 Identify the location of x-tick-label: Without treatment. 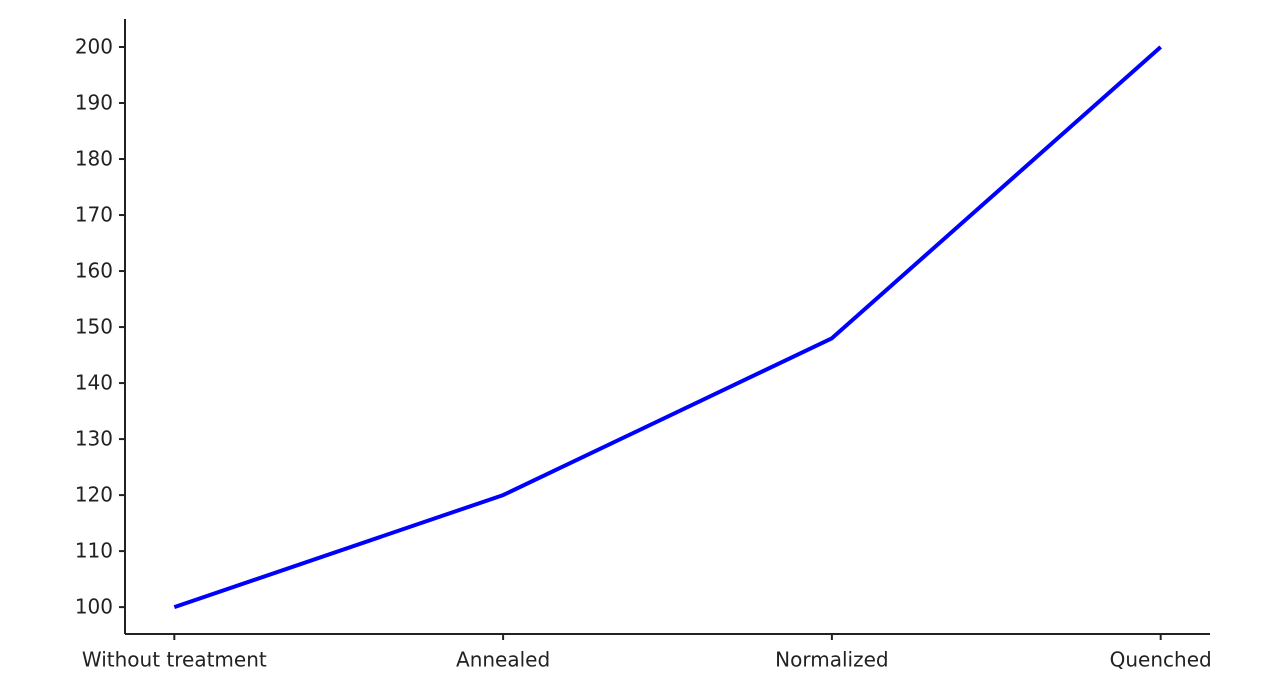
(174, 660).